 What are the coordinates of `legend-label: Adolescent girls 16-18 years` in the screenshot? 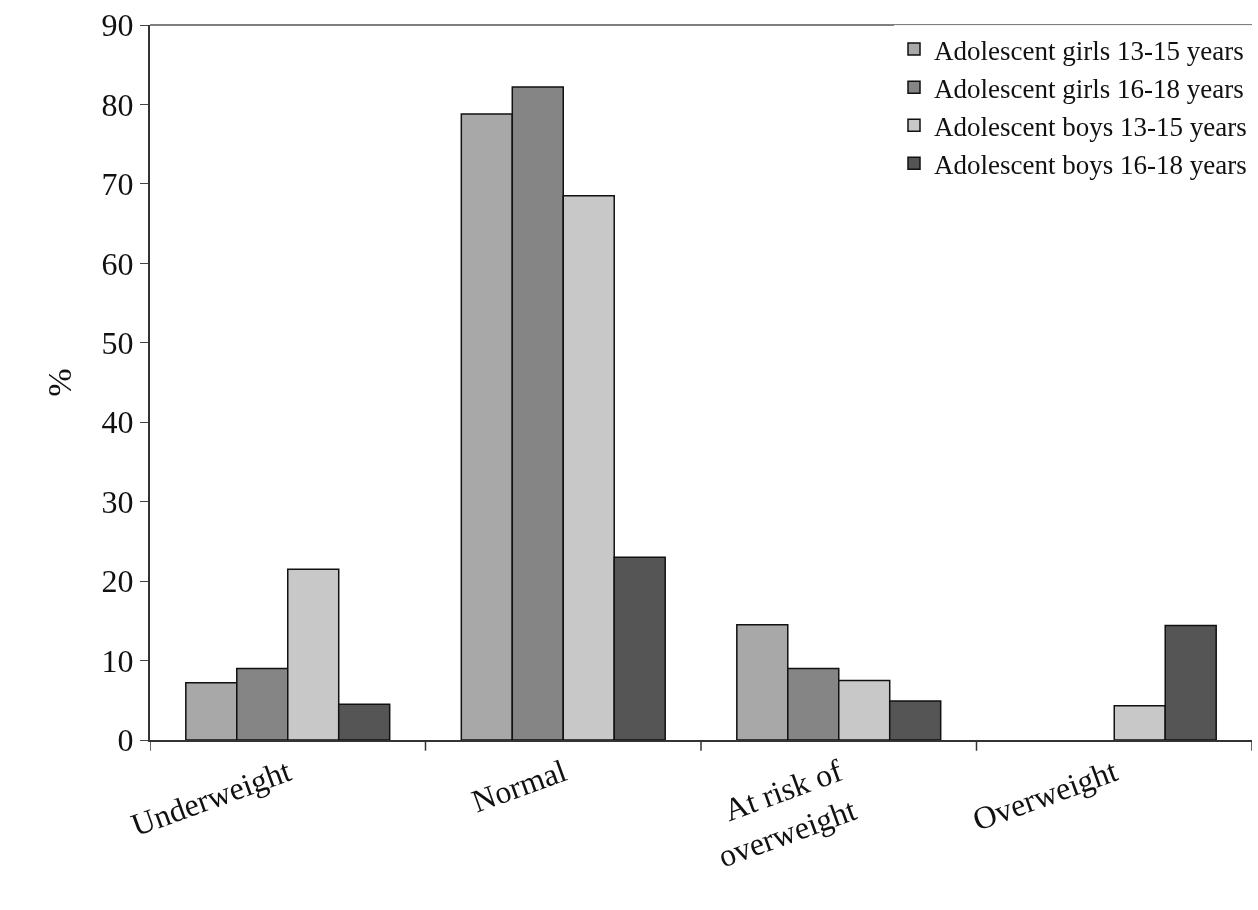 It's located at (1089, 88).